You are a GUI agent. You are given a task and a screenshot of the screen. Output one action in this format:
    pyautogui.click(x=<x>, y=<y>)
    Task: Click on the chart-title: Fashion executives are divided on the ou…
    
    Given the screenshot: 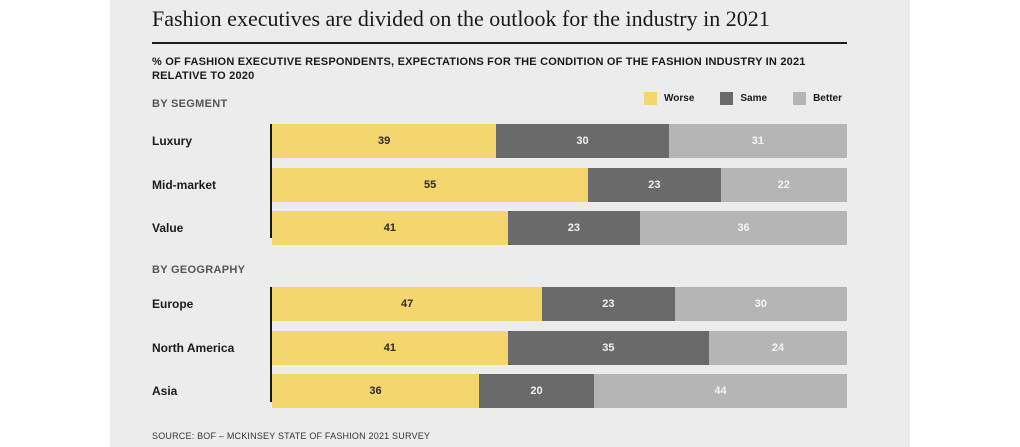 What is the action you would take?
    pyautogui.click(x=461, y=18)
    